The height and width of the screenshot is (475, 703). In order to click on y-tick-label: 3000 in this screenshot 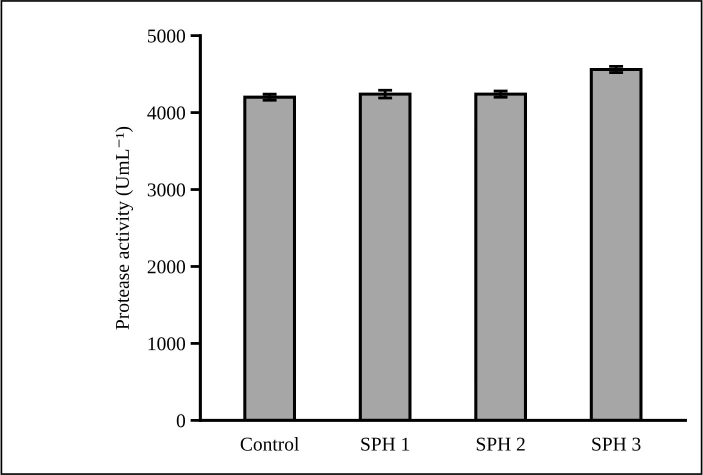, I will do `click(167, 189)`.